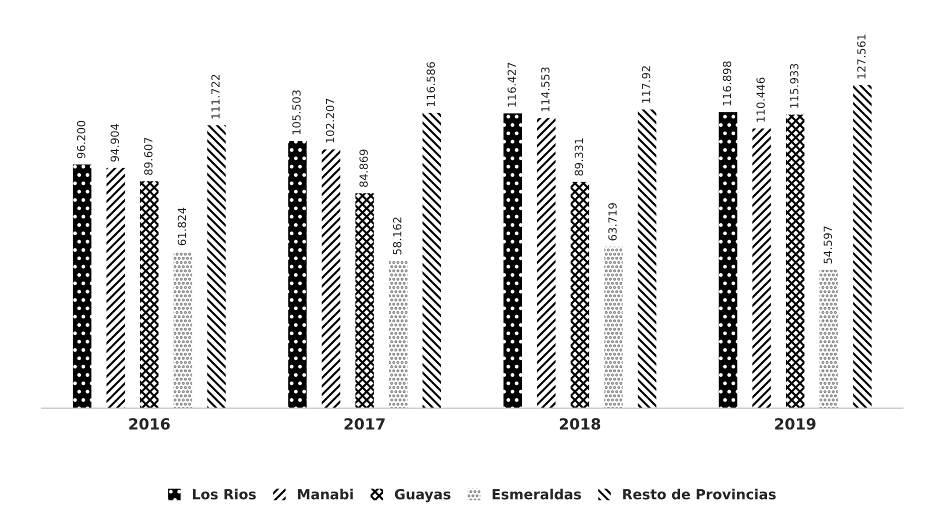 This screenshot has height=507, width=926. What do you see at coordinates (431, 84) in the screenshot?
I see `data-label: 116.586` at bounding box center [431, 84].